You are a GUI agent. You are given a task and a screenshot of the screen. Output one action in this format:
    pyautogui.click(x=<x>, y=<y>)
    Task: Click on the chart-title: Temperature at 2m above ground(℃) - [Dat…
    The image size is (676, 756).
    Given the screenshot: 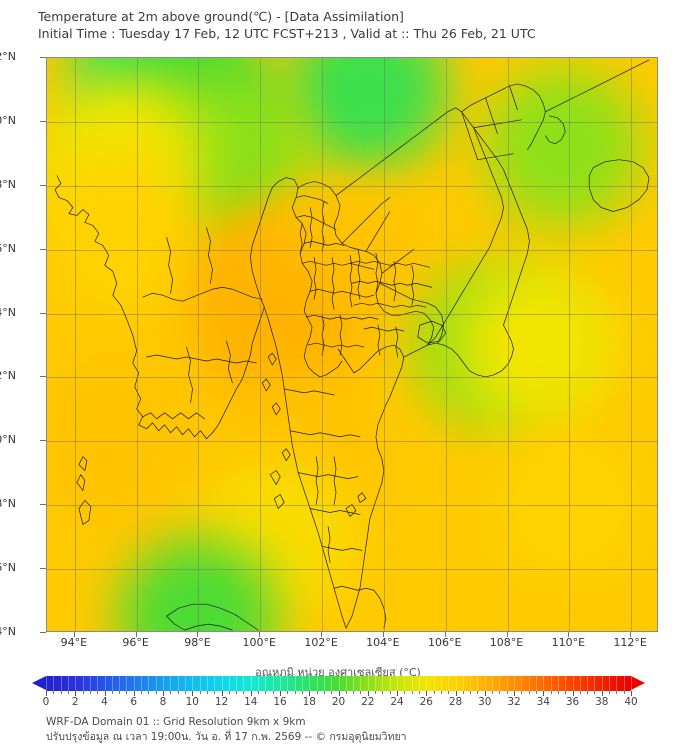 What is the action you would take?
    pyautogui.click(x=221, y=16)
    